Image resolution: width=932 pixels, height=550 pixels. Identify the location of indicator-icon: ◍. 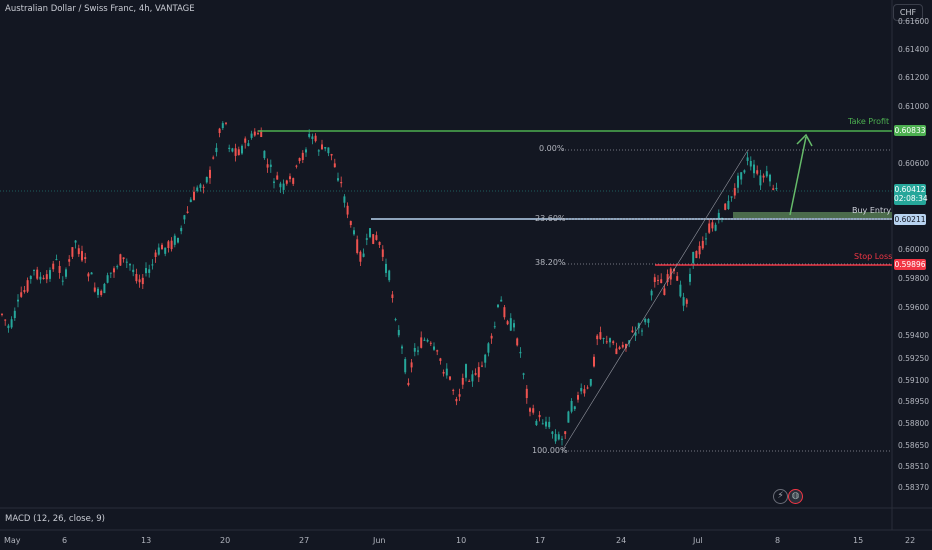
(795, 496).